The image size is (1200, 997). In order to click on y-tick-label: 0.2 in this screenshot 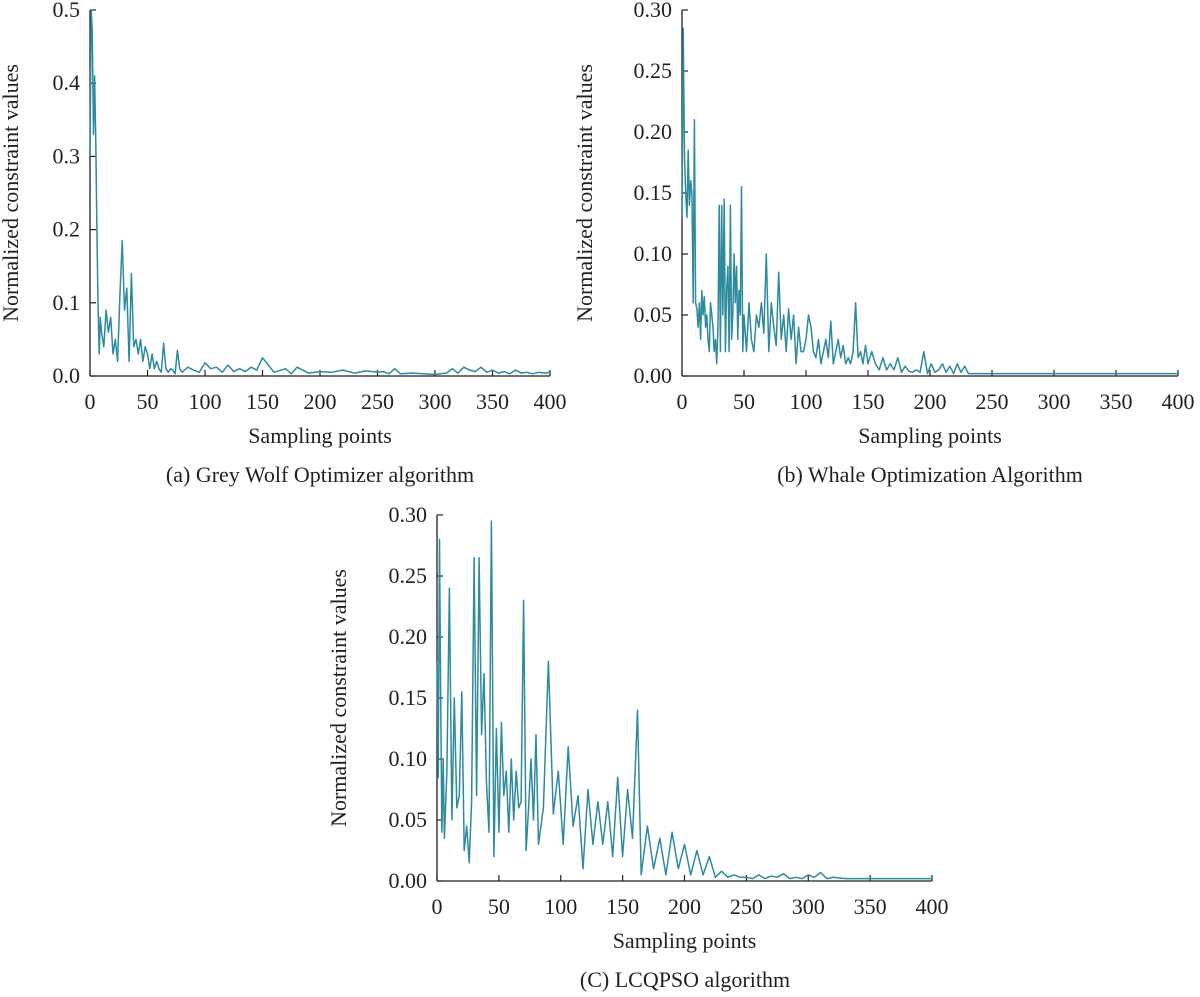, I will do `click(67, 229)`.